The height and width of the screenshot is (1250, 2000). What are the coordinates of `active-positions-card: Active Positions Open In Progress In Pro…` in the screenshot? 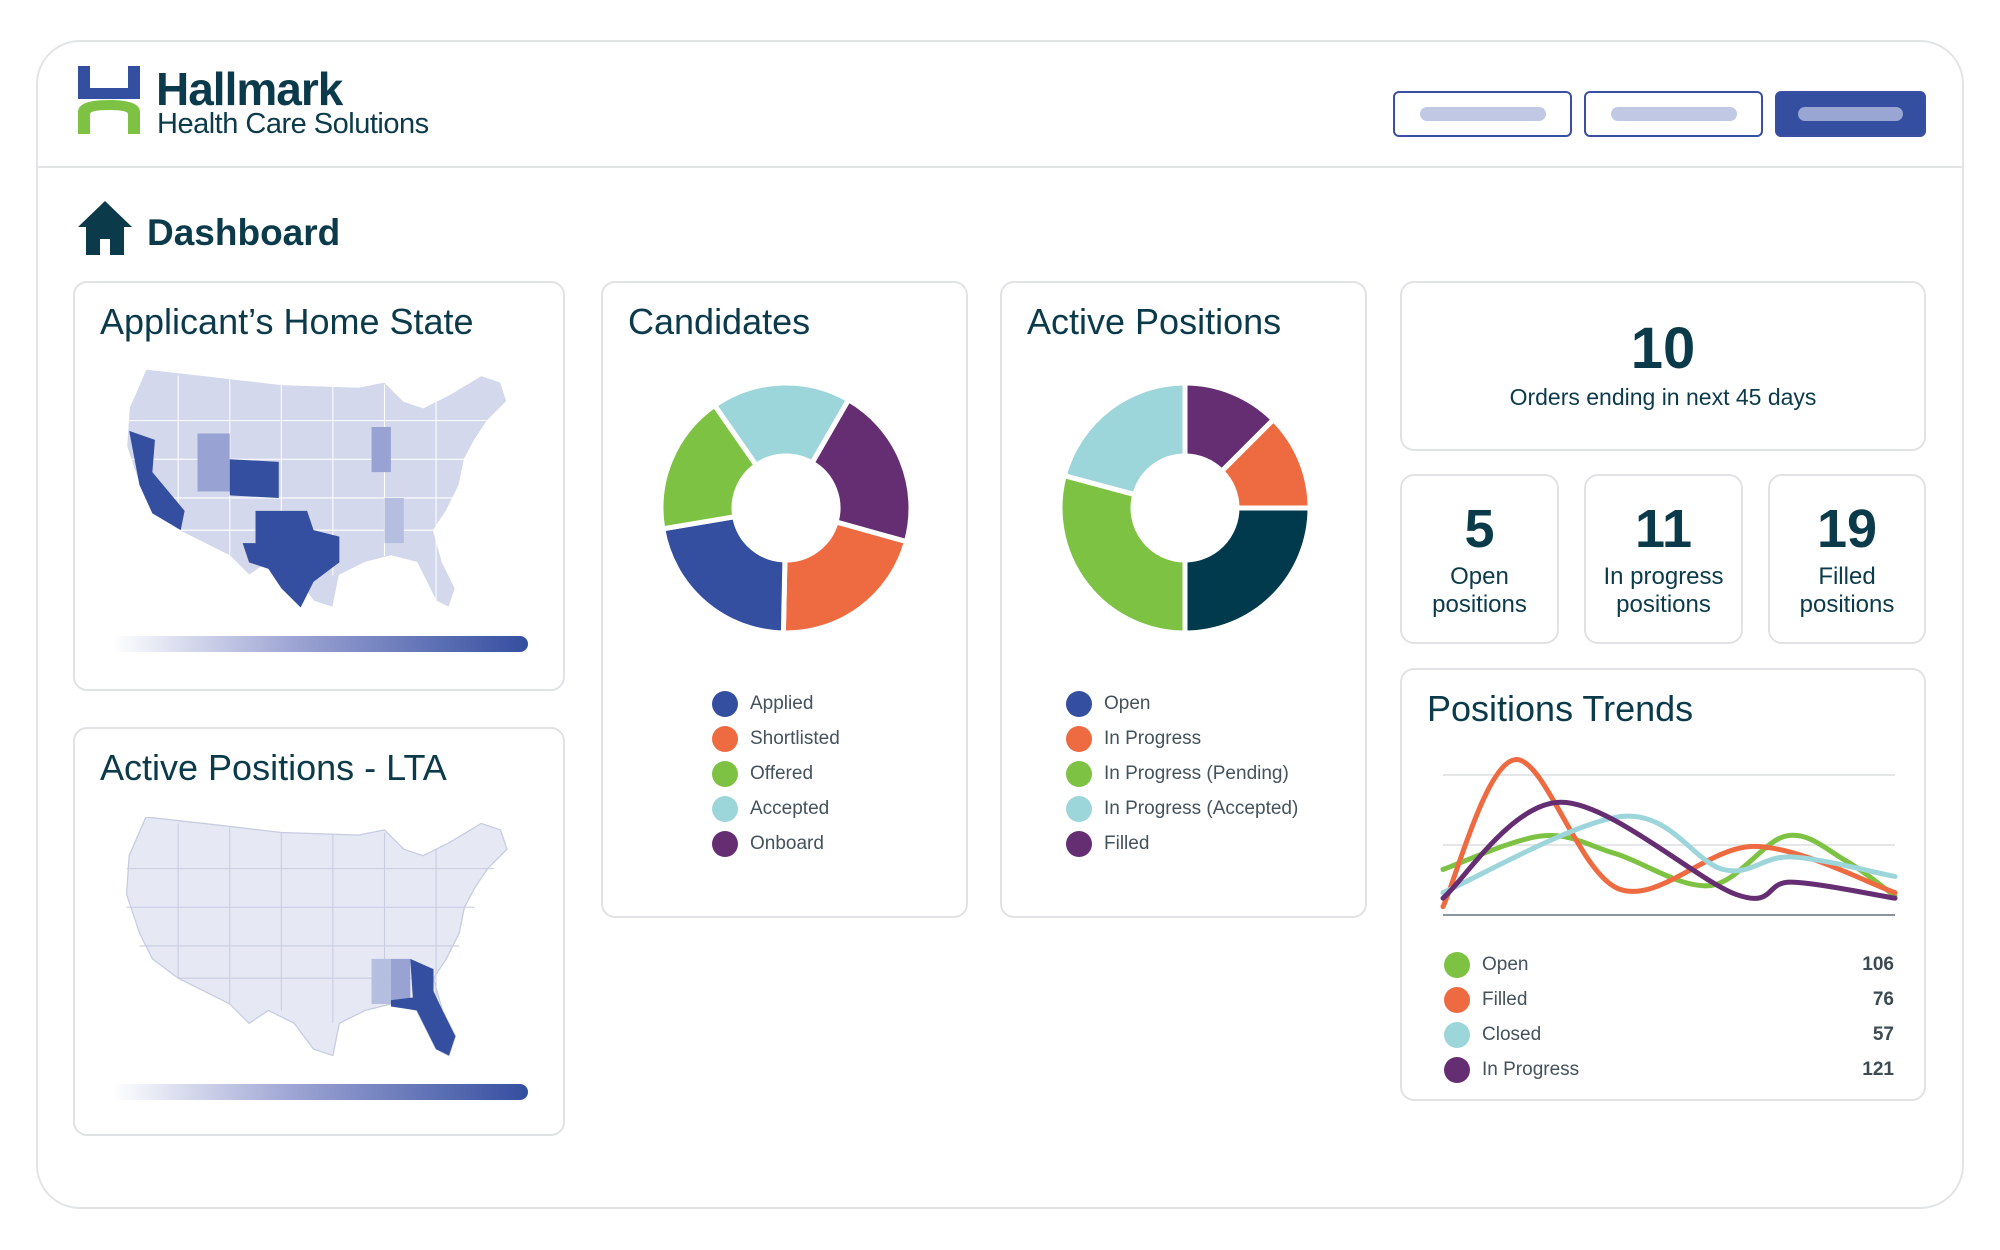 It's located at (1183, 599).